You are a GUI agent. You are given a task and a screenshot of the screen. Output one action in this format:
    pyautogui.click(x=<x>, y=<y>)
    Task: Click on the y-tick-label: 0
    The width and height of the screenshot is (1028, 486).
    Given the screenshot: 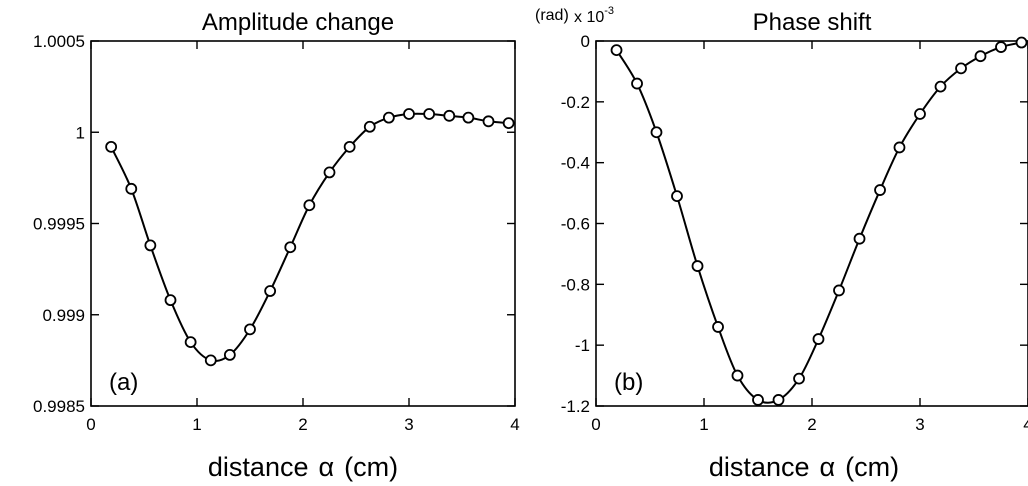 What is the action you would take?
    pyautogui.click(x=585, y=41)
    